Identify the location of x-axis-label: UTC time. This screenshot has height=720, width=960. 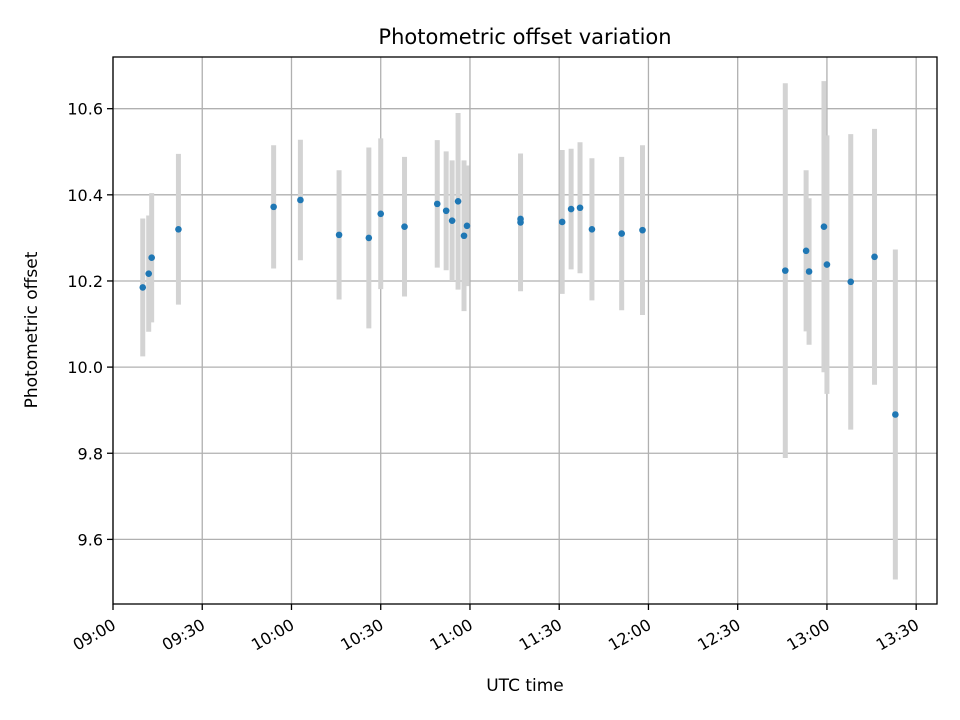
(525, 686).